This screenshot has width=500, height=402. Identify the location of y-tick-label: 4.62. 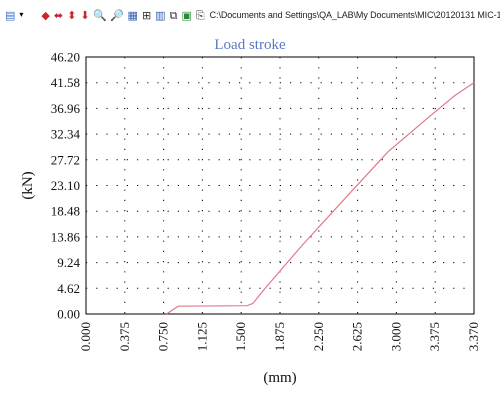
(68, 288).